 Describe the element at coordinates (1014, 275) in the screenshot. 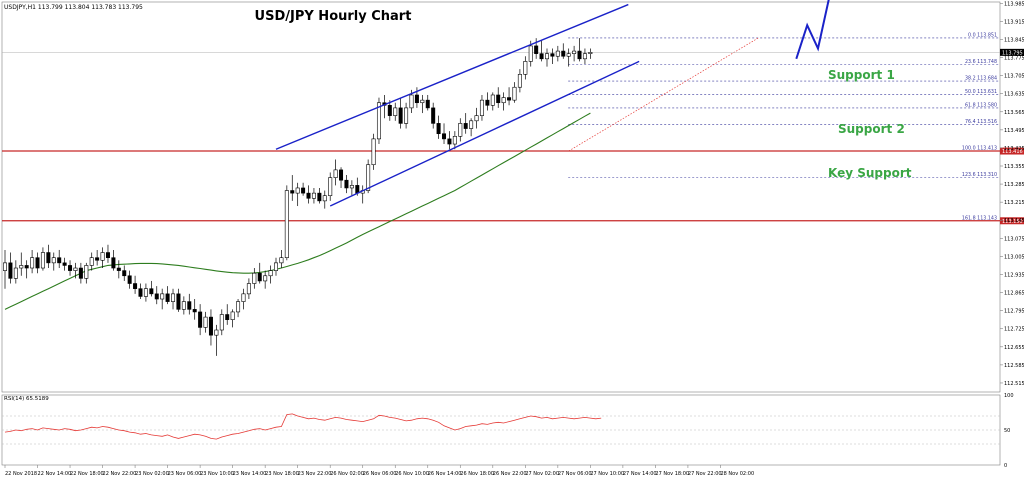

I see `price-tick-label: 112.935` at that location.